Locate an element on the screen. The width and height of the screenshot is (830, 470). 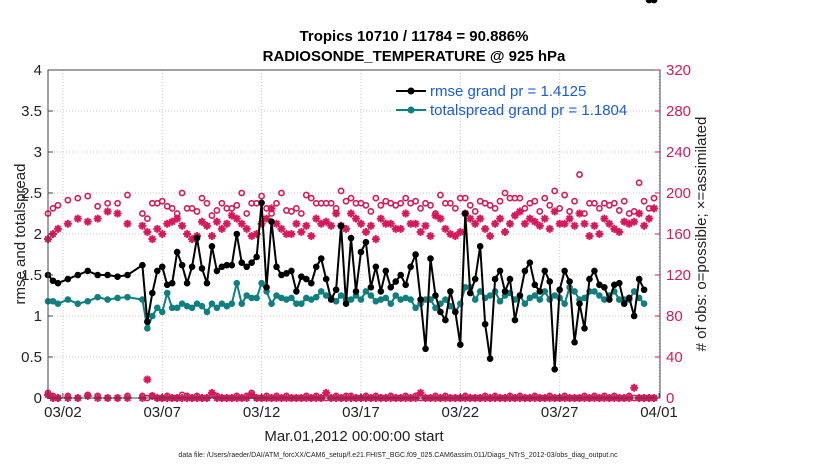
y-axis-label: rmse and totalspread is located at coordinates (20, 234).